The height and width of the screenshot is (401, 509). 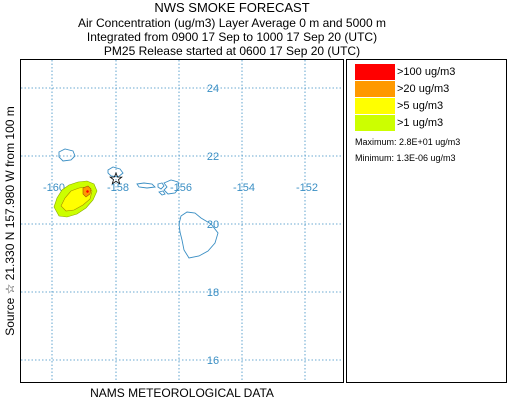 I want to click on source-label: Source ☆ 21.330 N 157.980 W from 100 m, so click(x=10, y=221).